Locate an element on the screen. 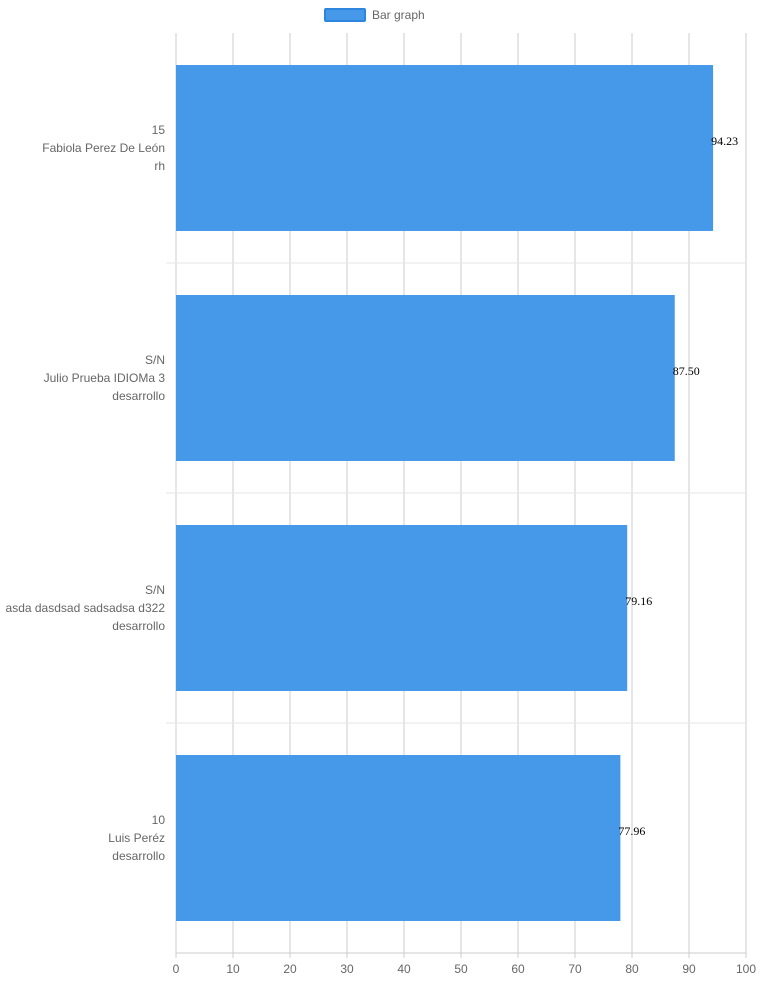  x-tick-label: 70 is located at coordinates (575, 969).